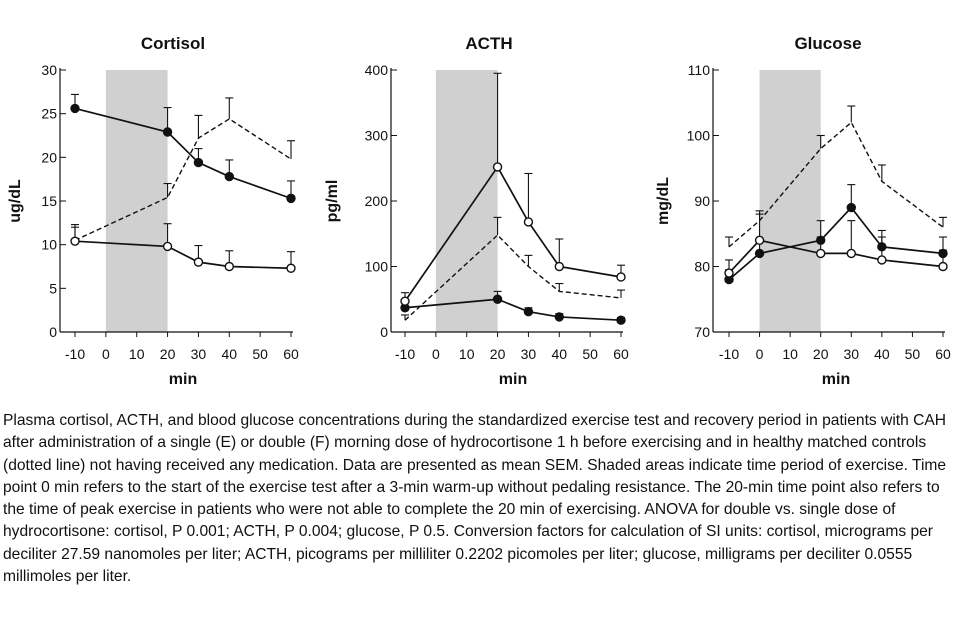 Image resolution: width=960 pixels, height=638 pixels. Describe the element at coordinates (377, 201) in the screenshot. I see `y-tick-label: 200` at that location.